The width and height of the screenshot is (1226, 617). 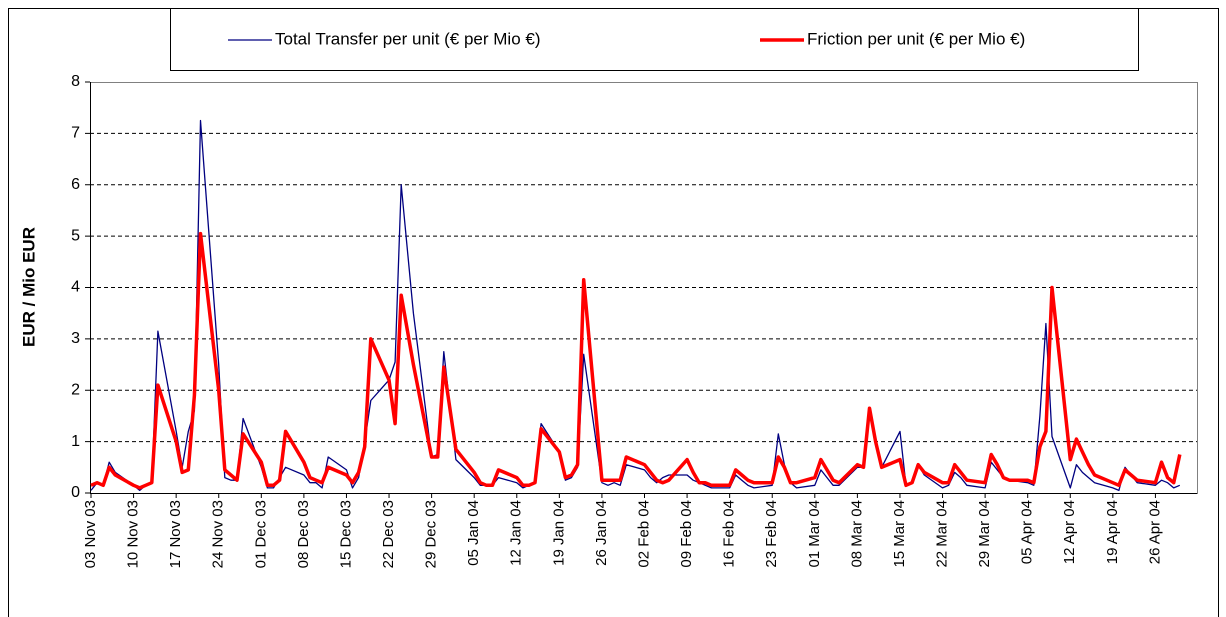 I want to click on y-axis-label: EUR / Mio EUR, so click(x=28, y=287).